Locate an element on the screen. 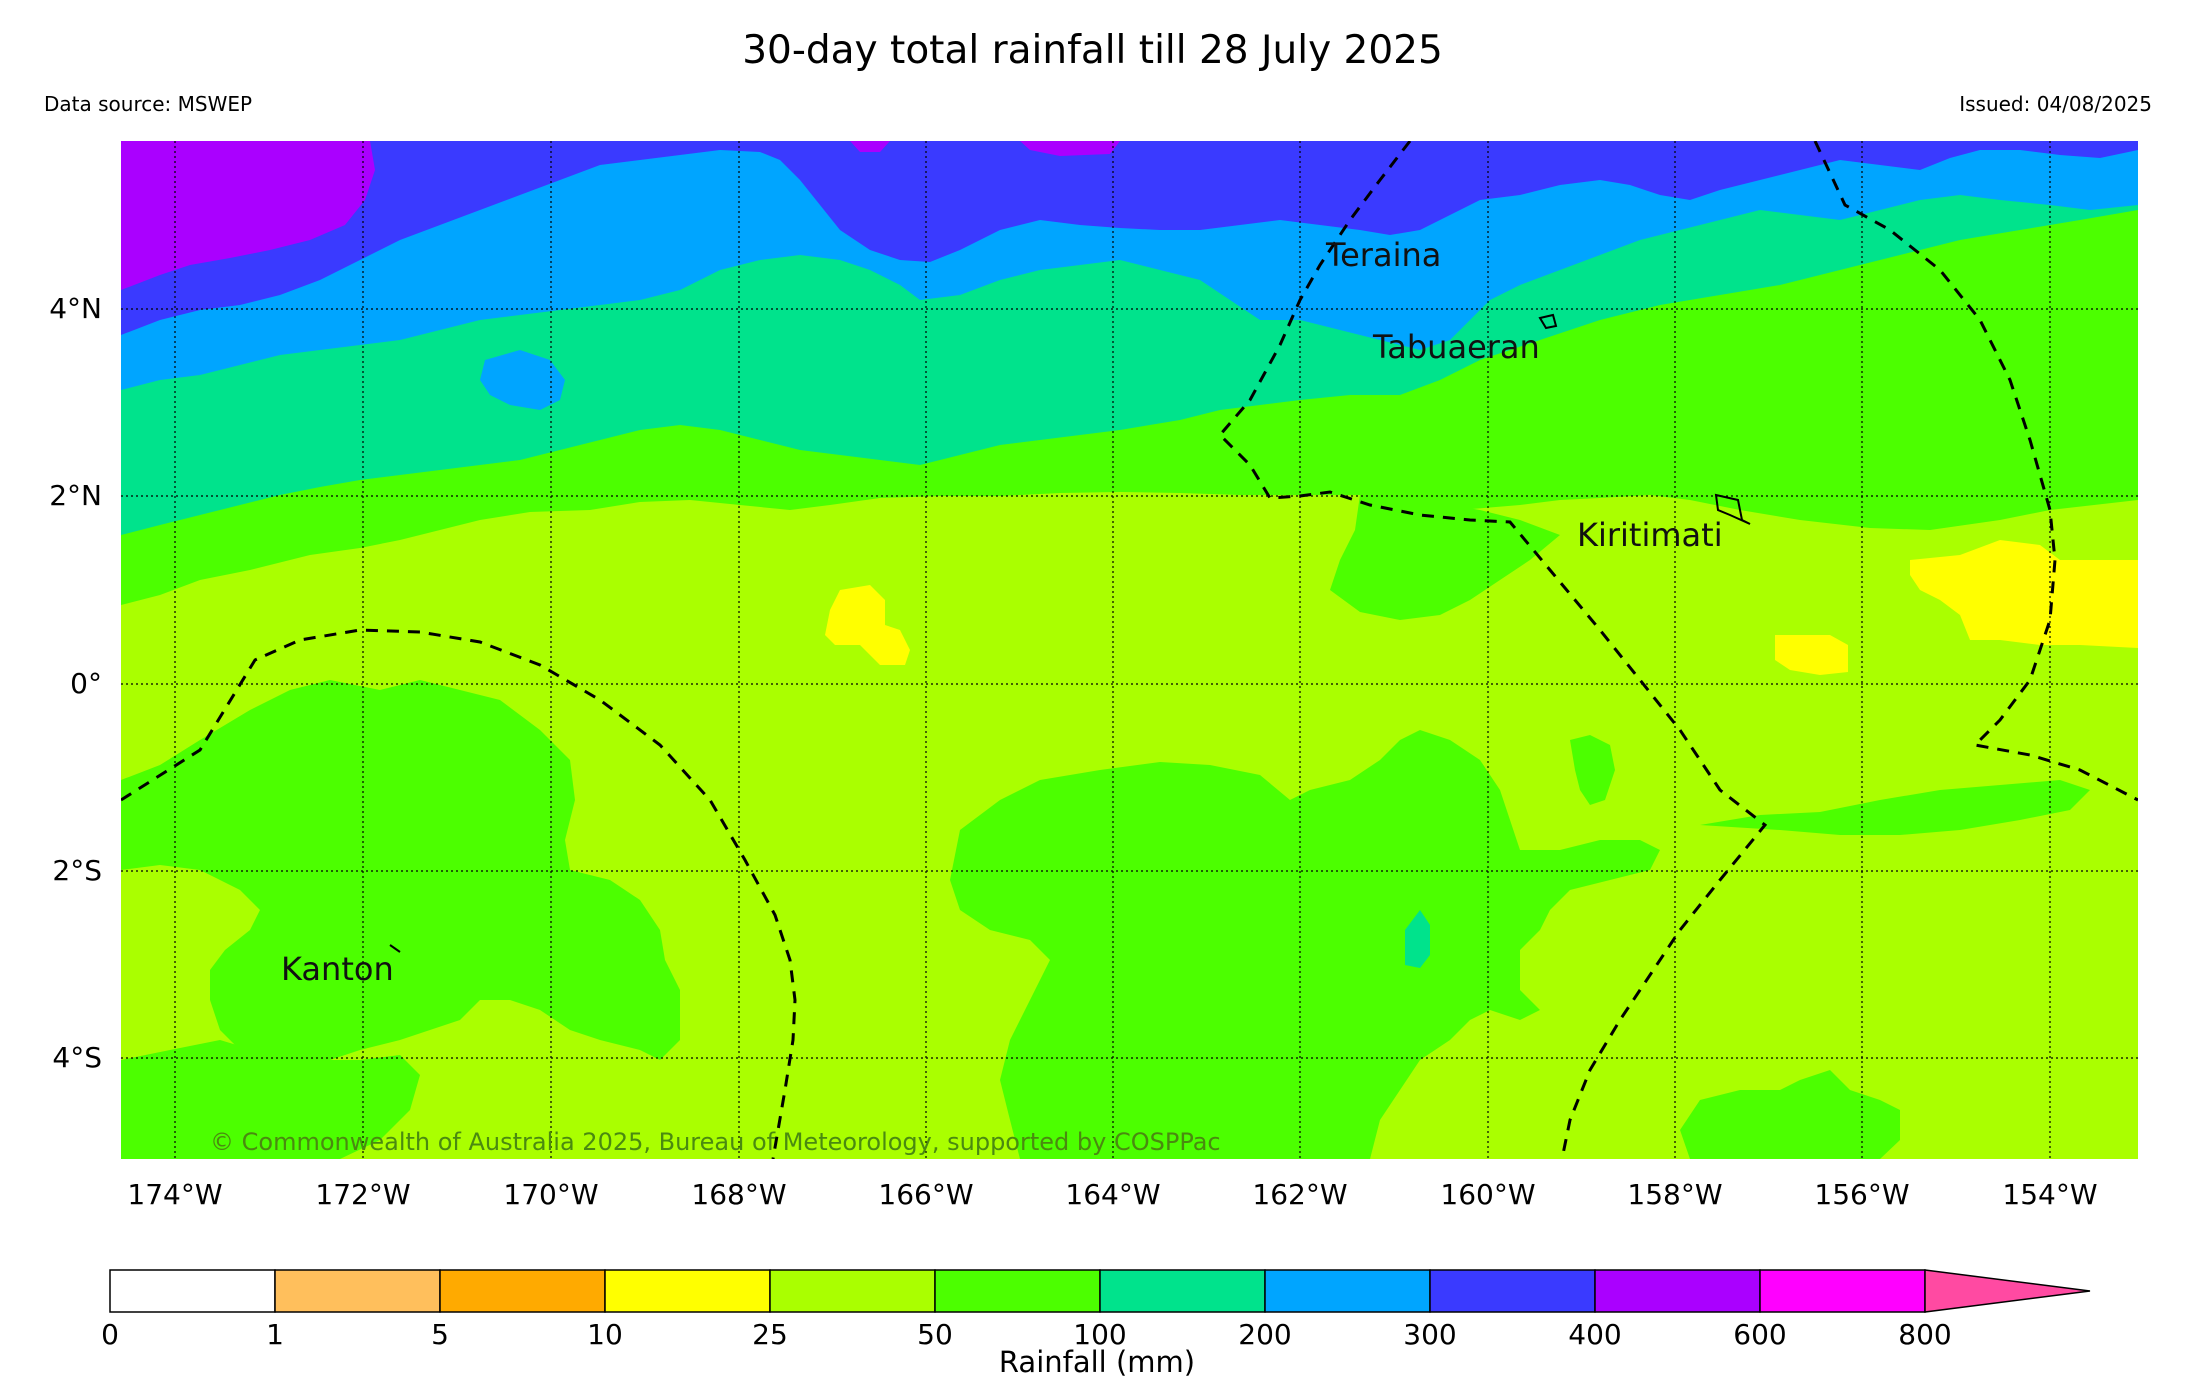 The image size is (2185, 1380). lat-tick-label: 2°N is located at coordinates (75, 495).